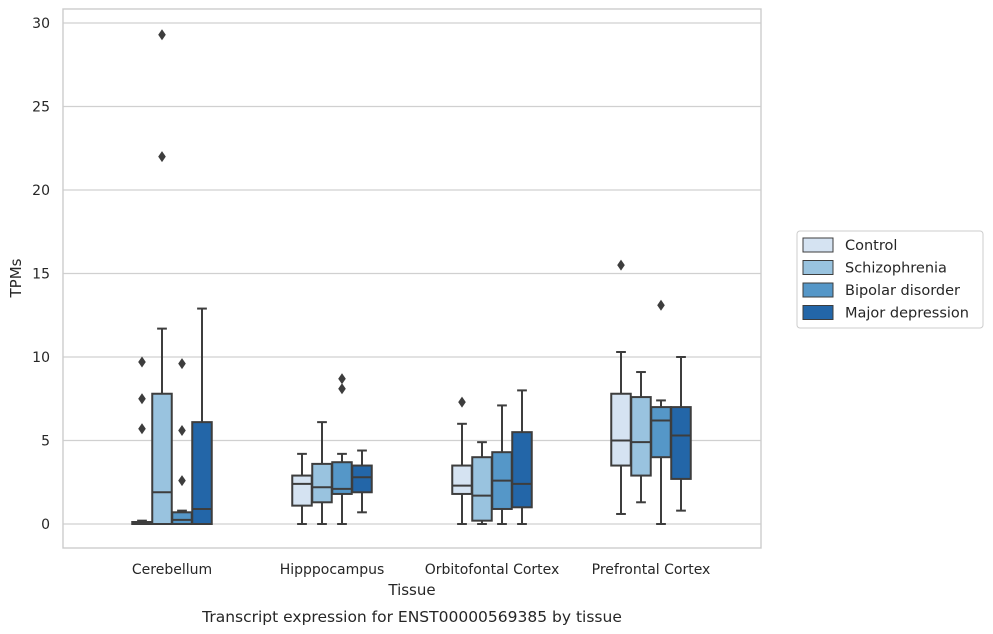  Describe the element at coordinates (41, 191) in the screenshot. I see `y-tick-label-20: 20` at that location.